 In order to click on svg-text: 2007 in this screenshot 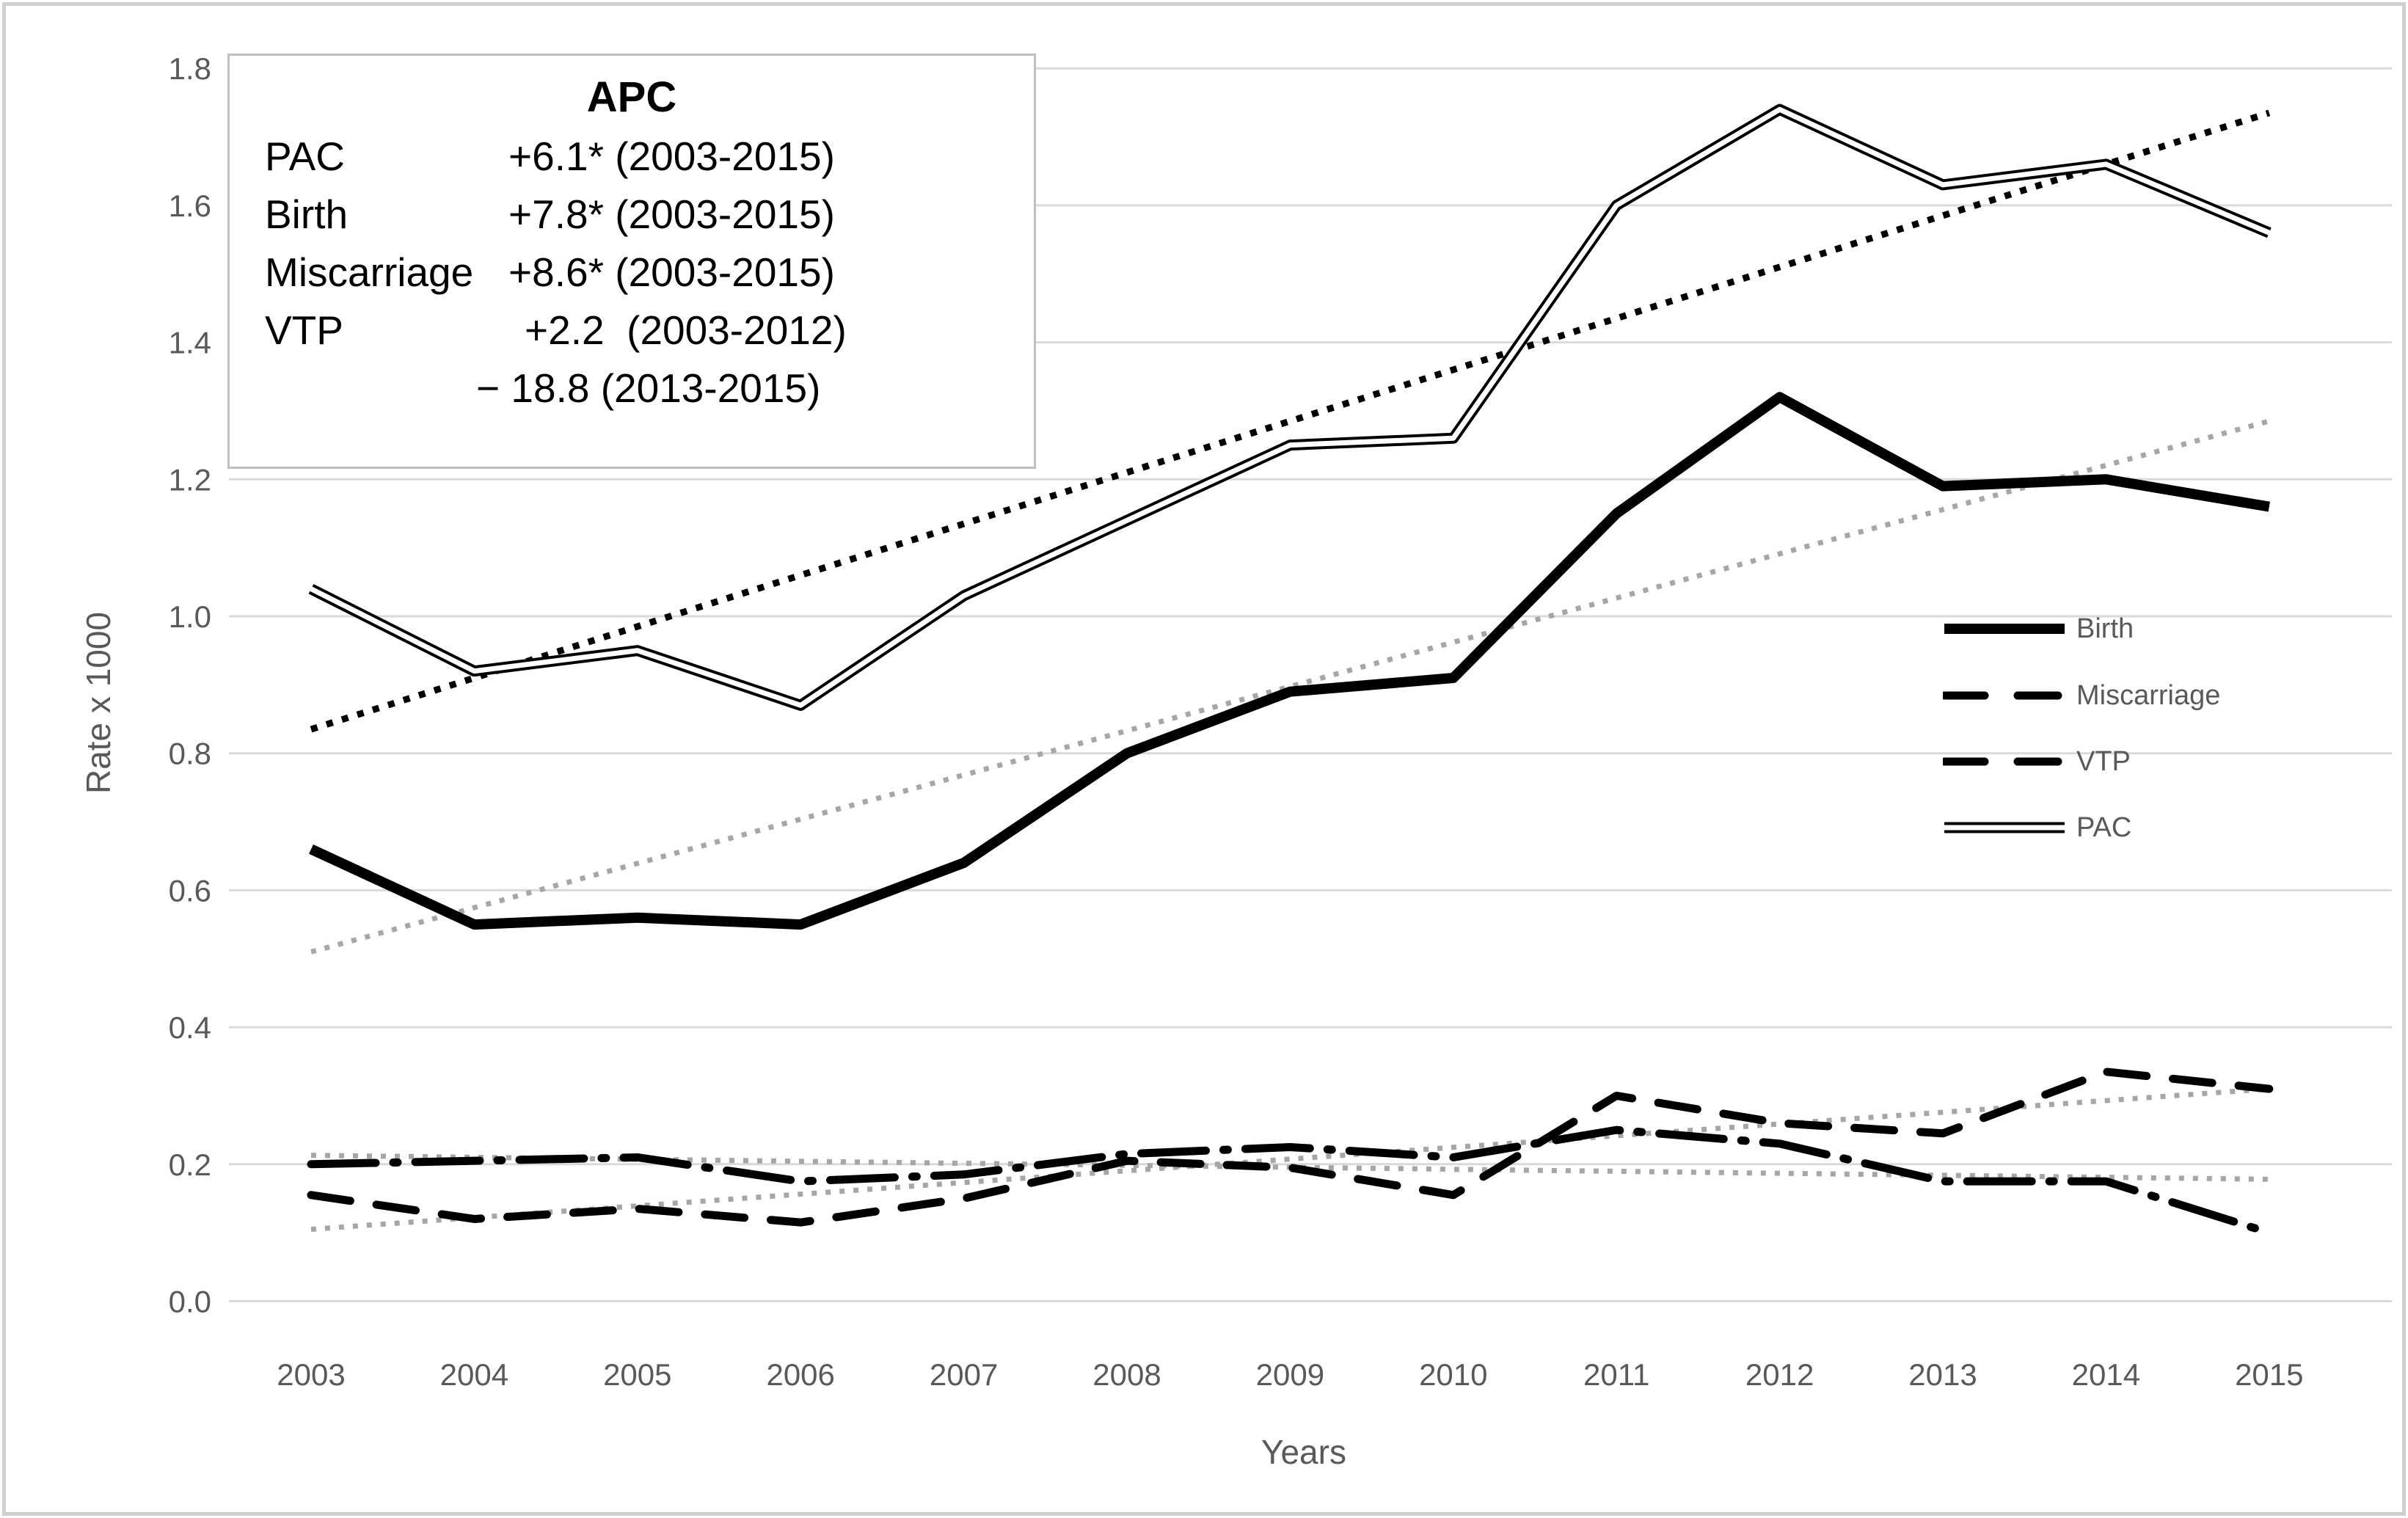, I will do `click(964, 1374)`.